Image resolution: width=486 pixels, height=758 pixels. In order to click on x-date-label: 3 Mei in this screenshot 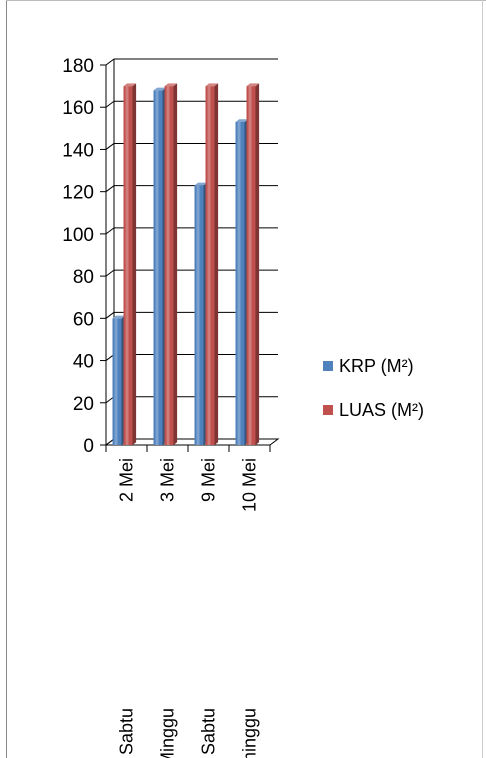, I will do `click(168, 480)`.